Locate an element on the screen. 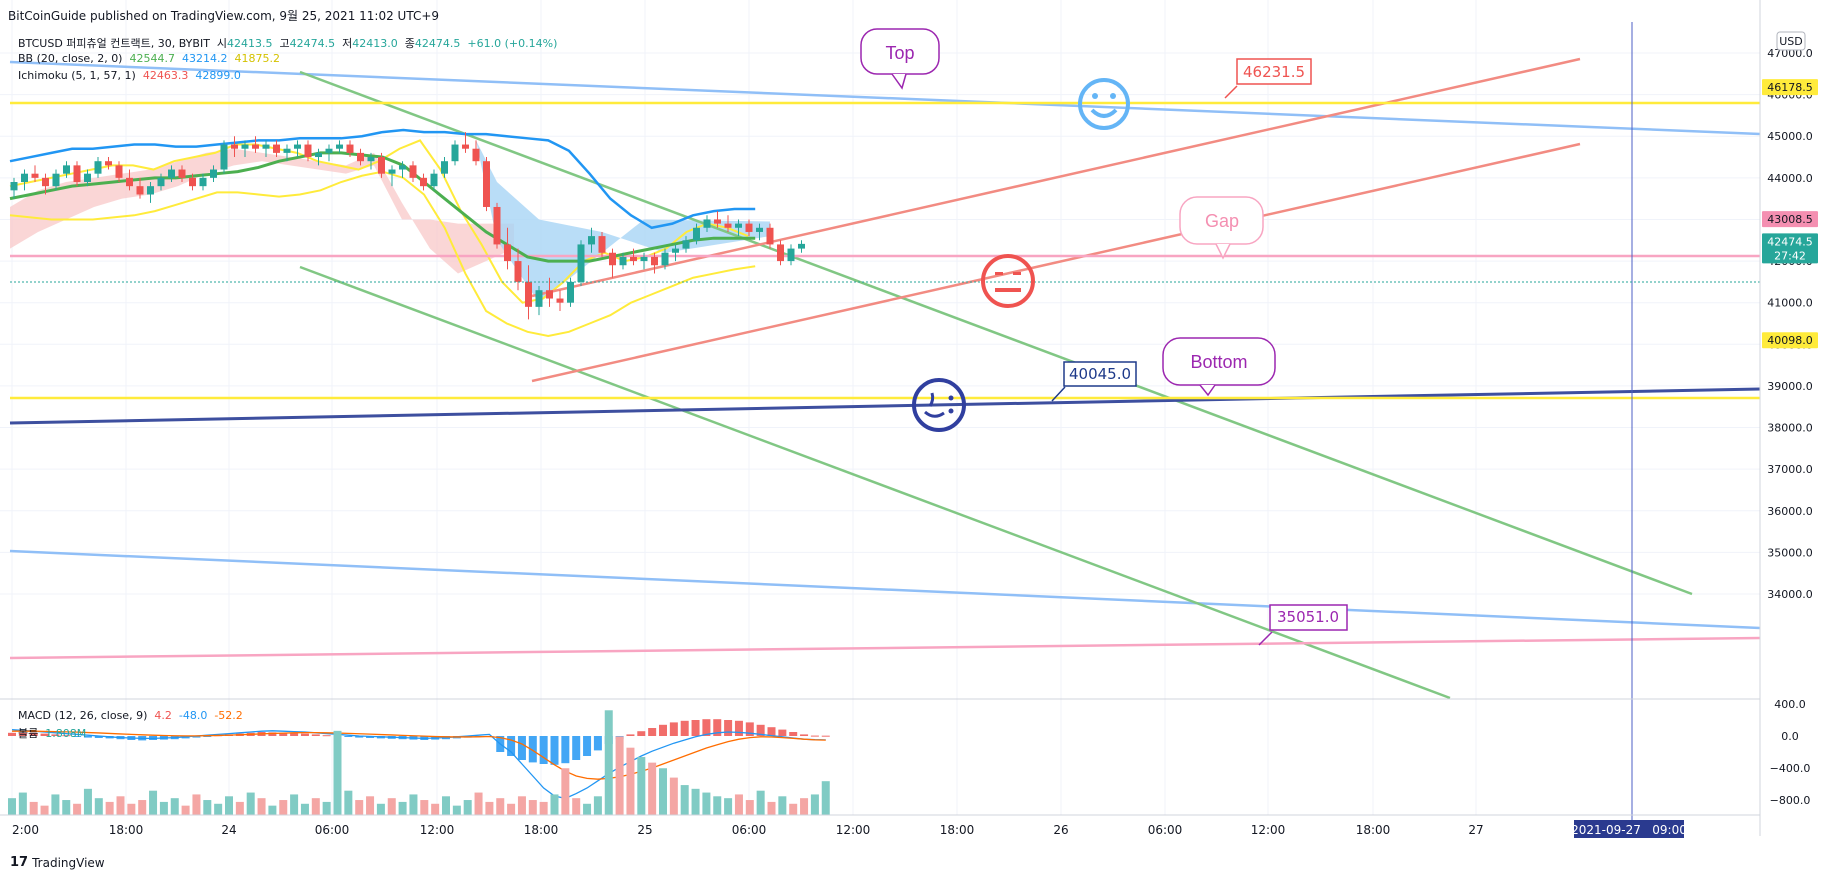 Image resolution: width=1834 pixels, height=878 pixels. macd-line-value: -48.0 is located at coordinates (193, 715).